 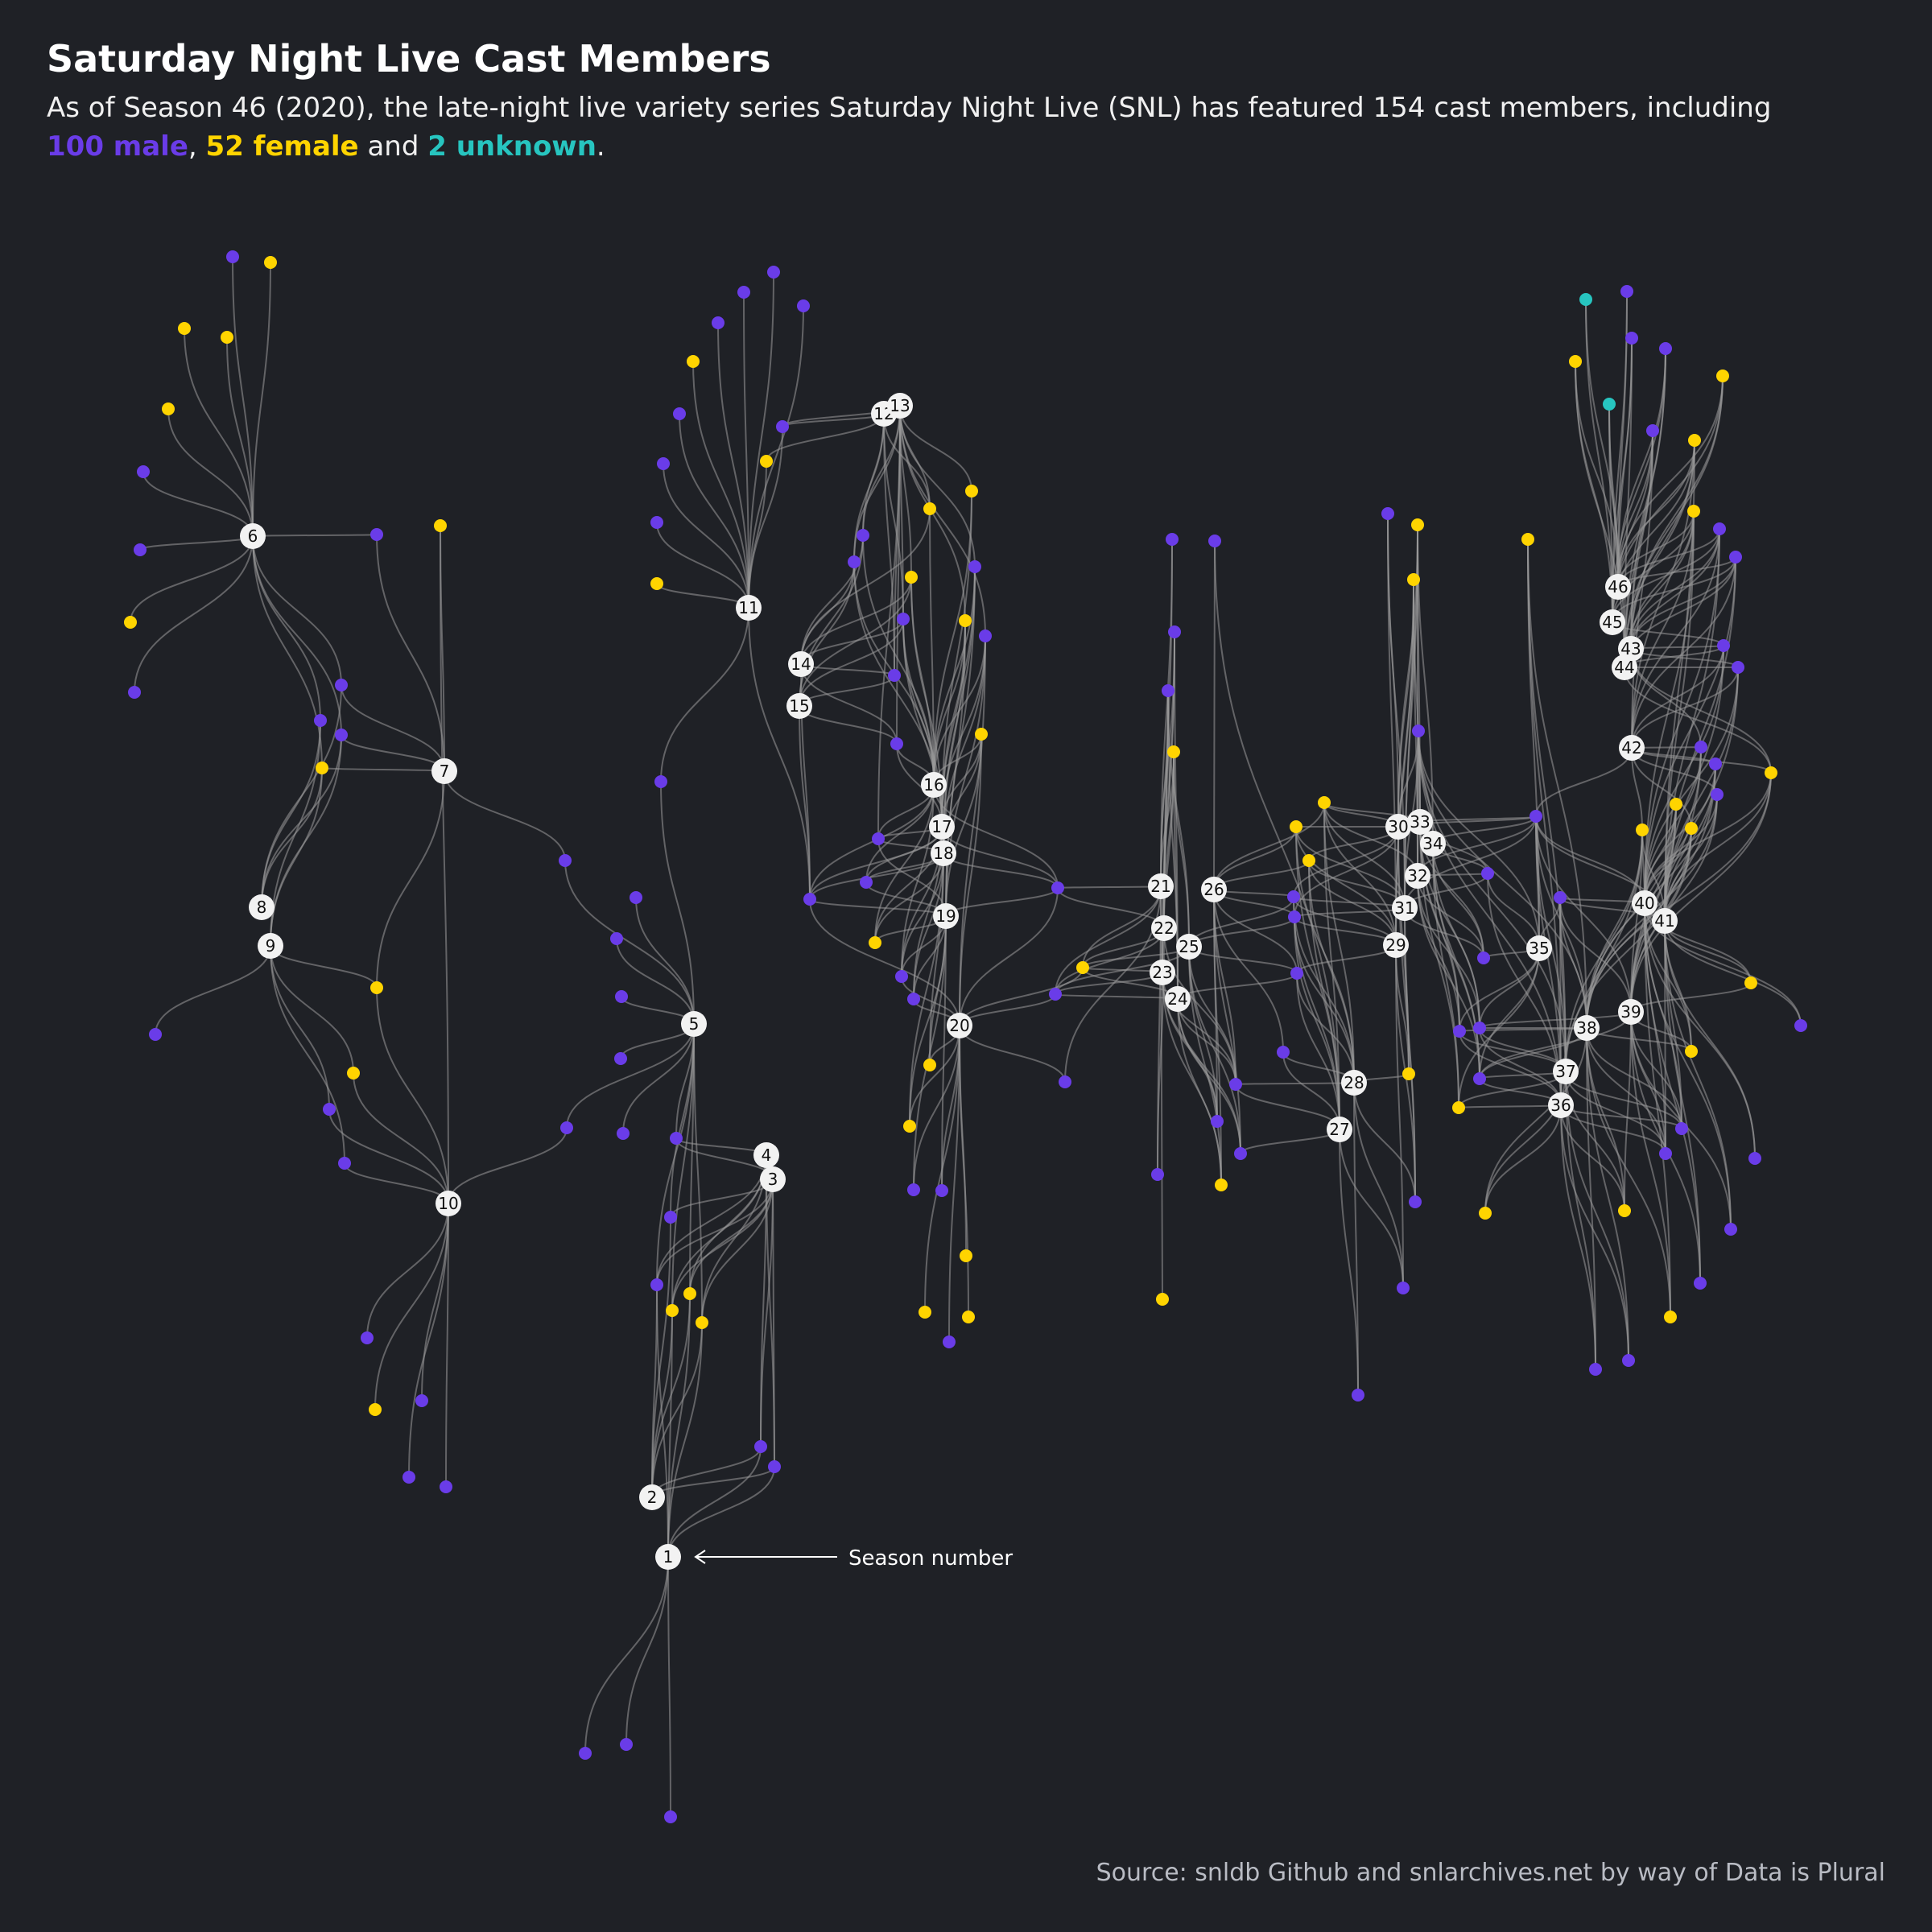 I want to click on season-number-label: 44, so click(x=1624, y=667).